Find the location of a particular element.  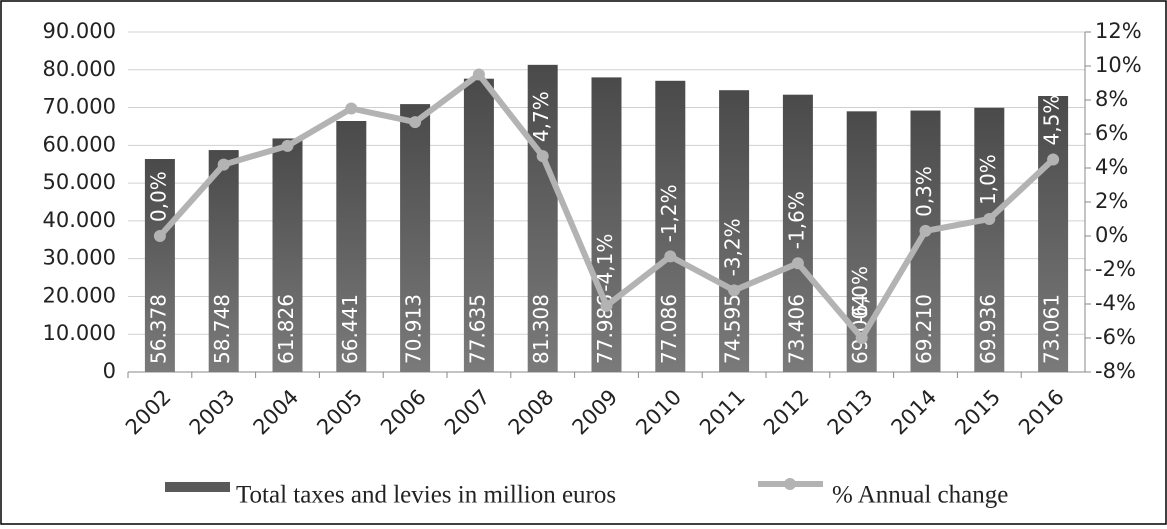

y2-tick-label: 8% is located at coordinates (1111, 99).